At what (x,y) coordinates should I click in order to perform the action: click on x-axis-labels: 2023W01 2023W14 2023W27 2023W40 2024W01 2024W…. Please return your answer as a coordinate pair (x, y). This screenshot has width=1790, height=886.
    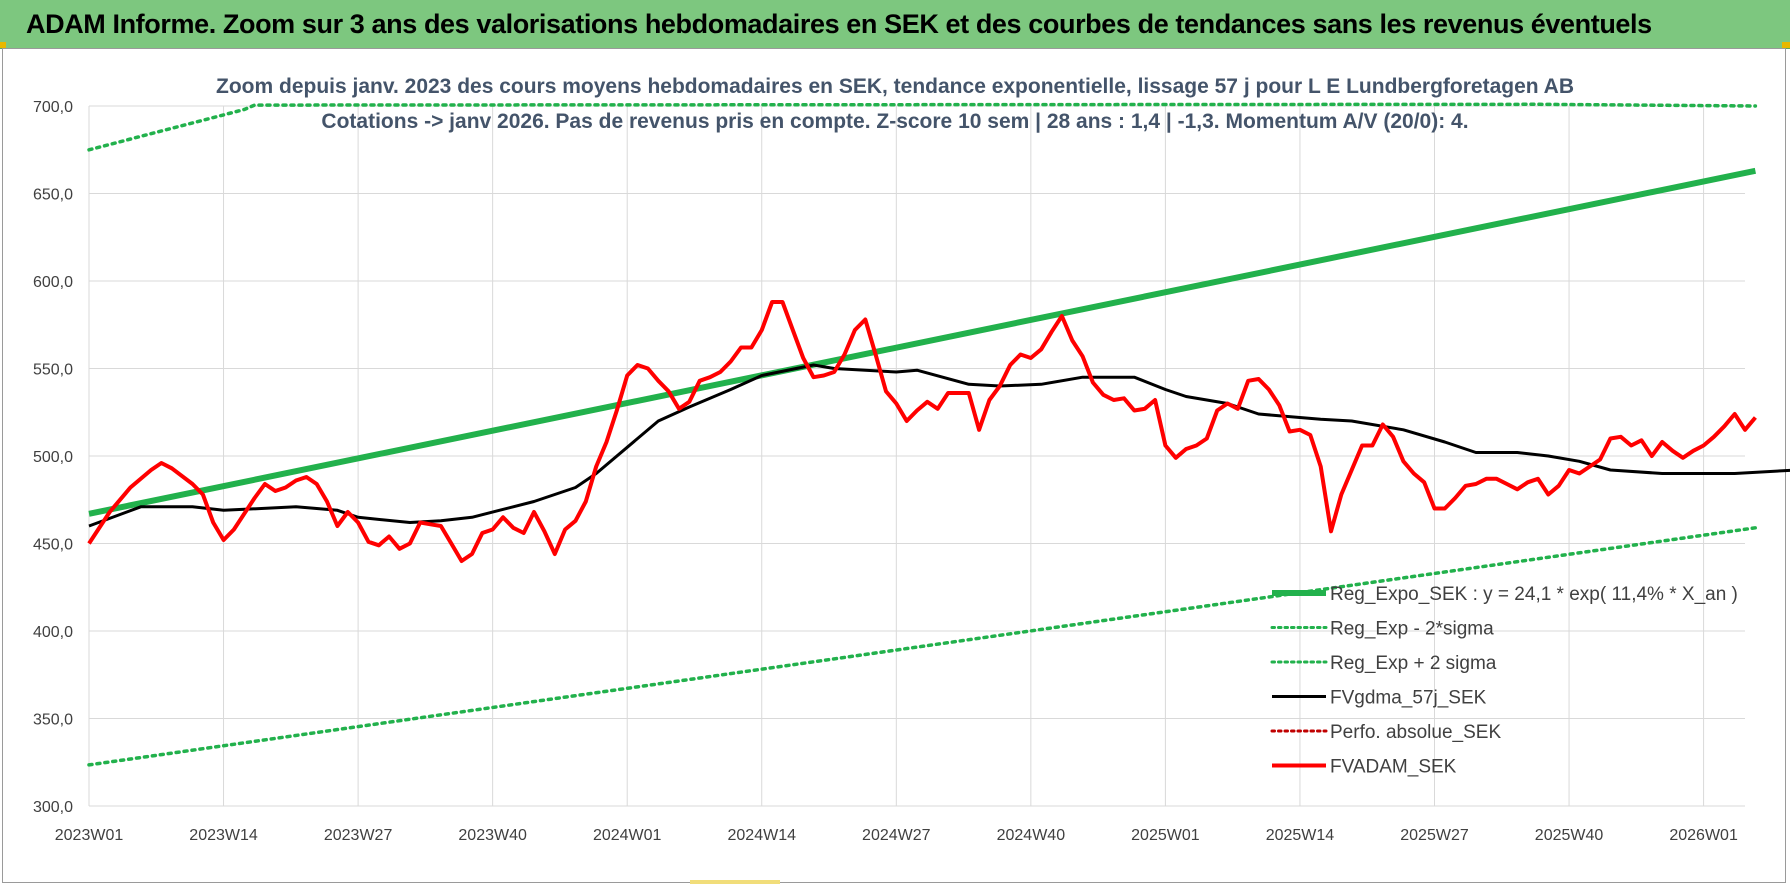
    Looking at the image, I should click on (896, 835).